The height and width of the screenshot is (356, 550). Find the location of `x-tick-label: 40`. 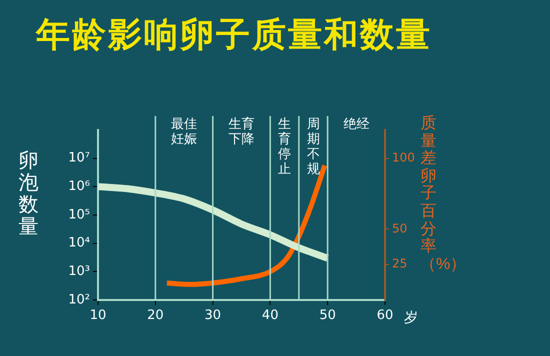

x-tick-label: 40 is located at coordinates (270, 316).